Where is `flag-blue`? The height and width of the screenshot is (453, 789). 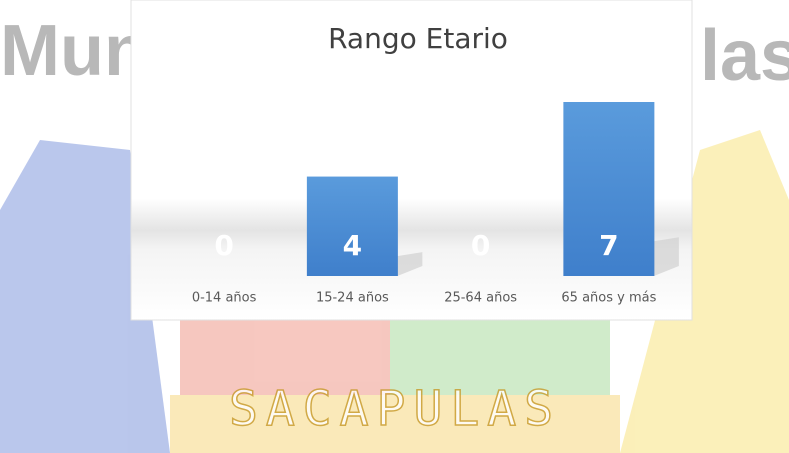
flag-blue is located at coordinates (85, 296).